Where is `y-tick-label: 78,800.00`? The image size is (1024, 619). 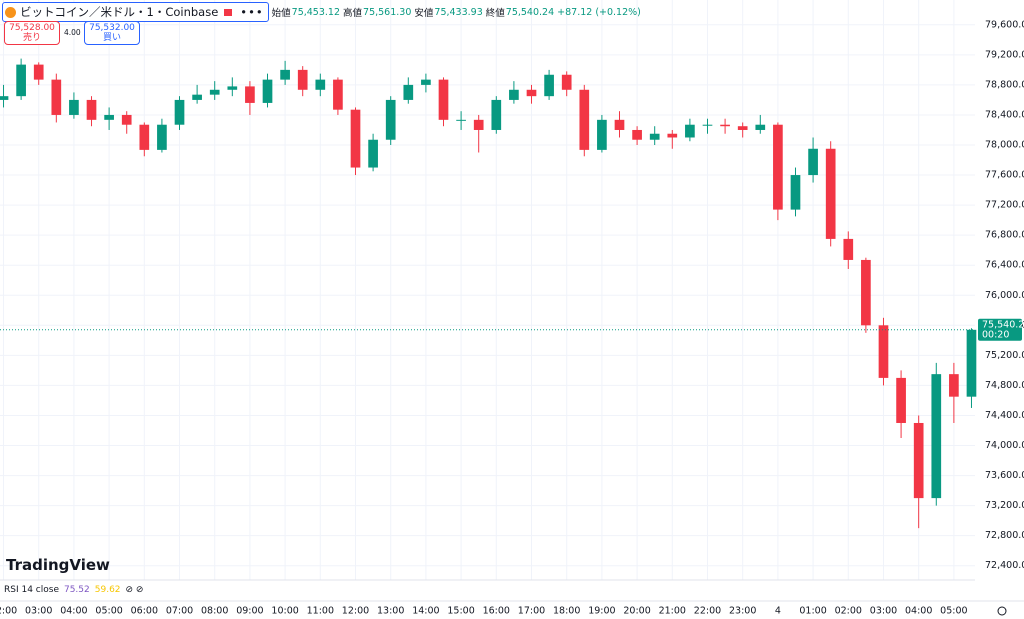 y-tick-label: 78,800.00 is located at coordinates (1004, 84).